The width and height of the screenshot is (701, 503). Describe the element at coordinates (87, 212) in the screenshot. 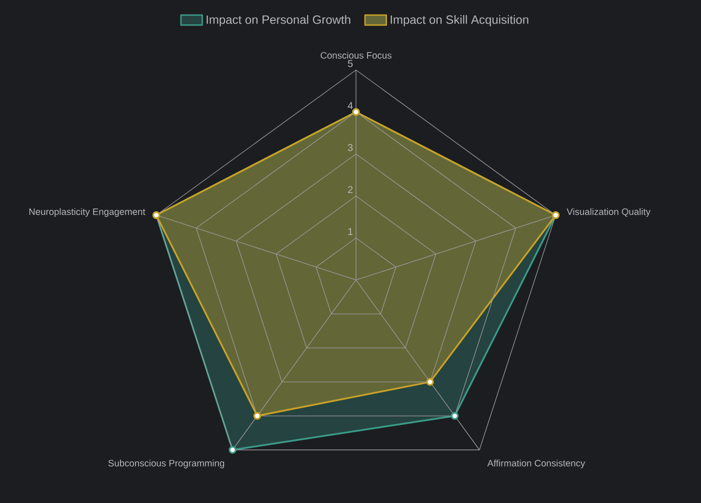

I see `spoke-label: Neuroplasticity Engagement` at that location.